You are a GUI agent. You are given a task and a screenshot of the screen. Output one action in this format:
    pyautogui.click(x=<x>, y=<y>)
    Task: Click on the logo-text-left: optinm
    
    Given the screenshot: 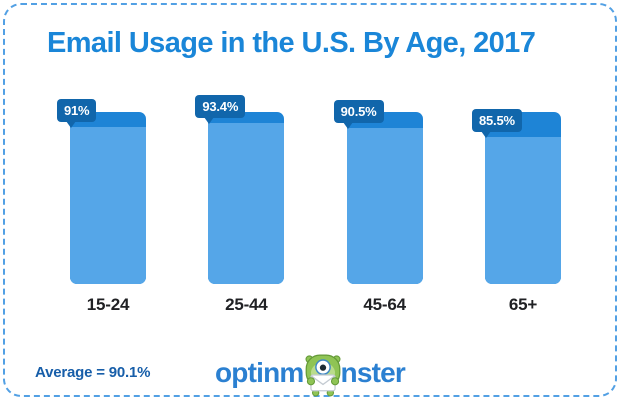 What is the action you would take?
    pyautogui.click(x=259, y=372)
    